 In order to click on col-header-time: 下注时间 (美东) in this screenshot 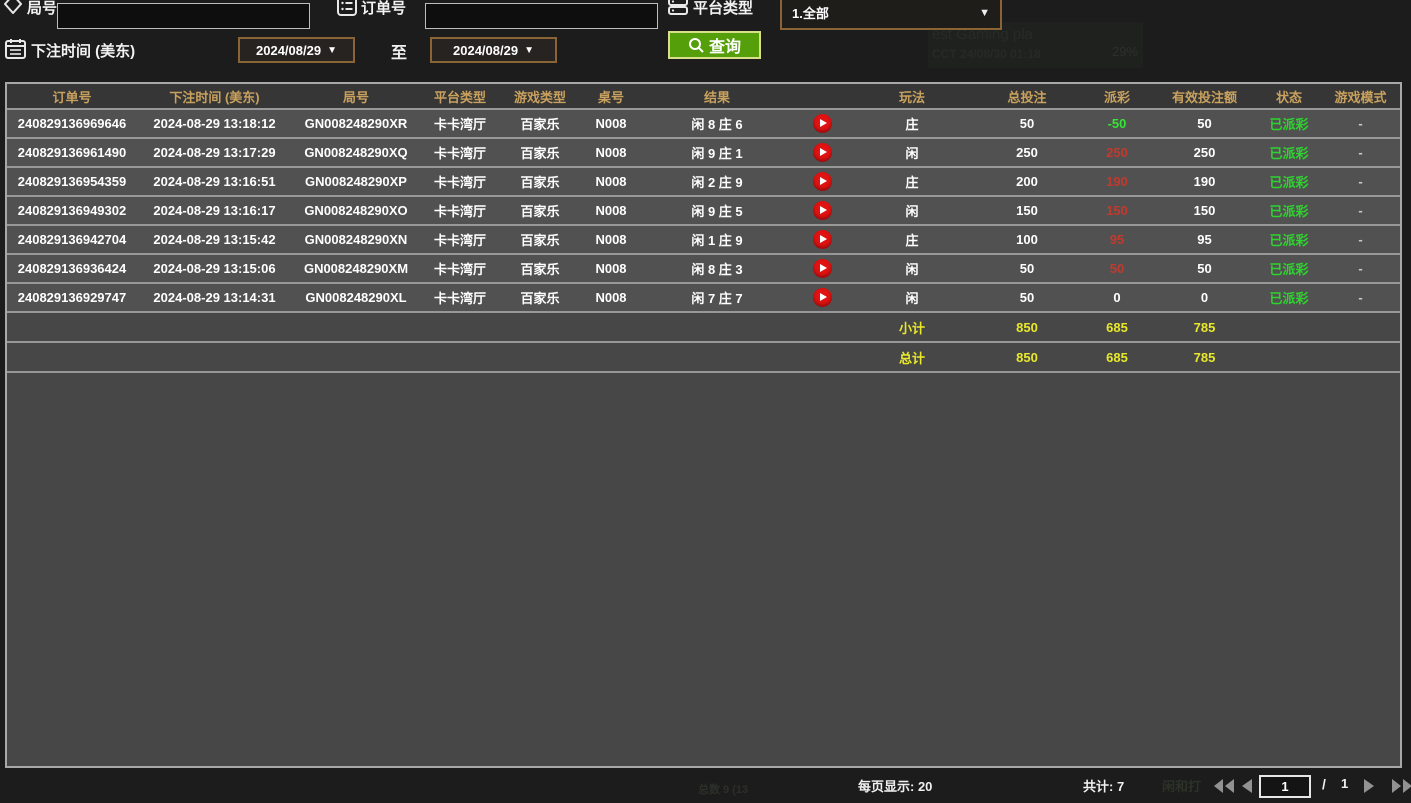, I will do `click(214, 97)`.